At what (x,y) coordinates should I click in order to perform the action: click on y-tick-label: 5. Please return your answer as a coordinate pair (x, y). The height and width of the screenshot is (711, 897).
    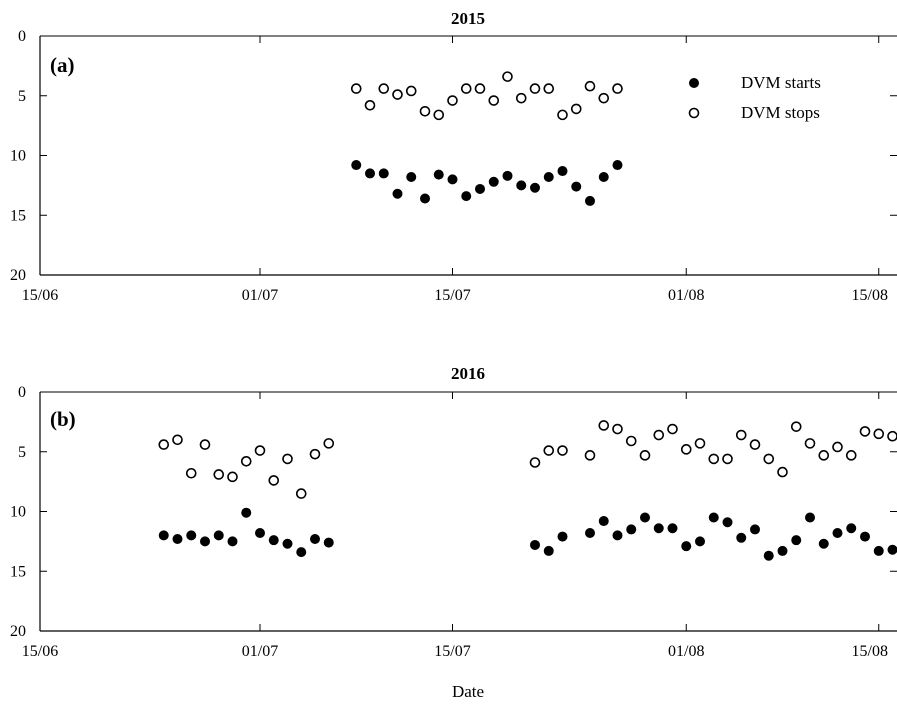
    Looking at the image, I should click on (22, 452).